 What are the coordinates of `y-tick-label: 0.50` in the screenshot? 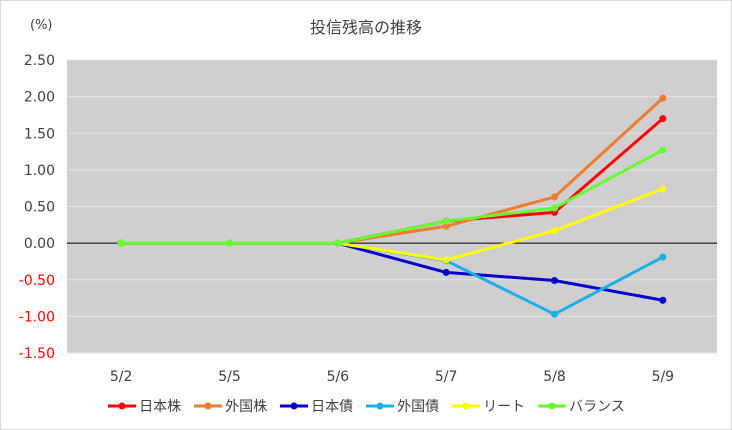 It's located at (39, 208).